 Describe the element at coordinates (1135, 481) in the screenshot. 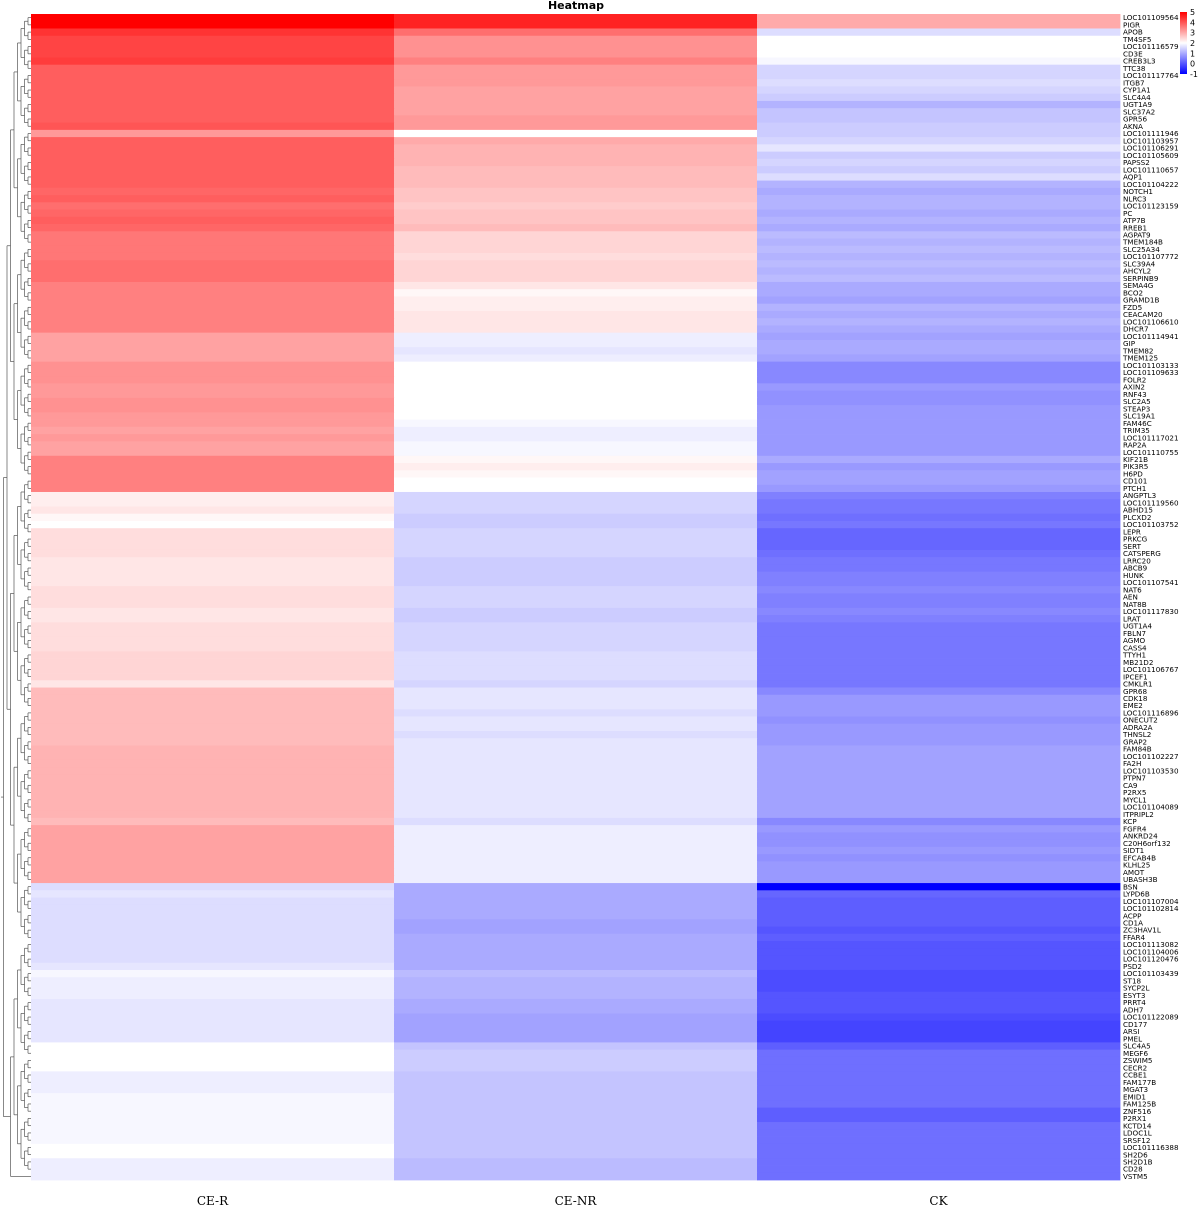

I see `gene-label: CD101` at that location.